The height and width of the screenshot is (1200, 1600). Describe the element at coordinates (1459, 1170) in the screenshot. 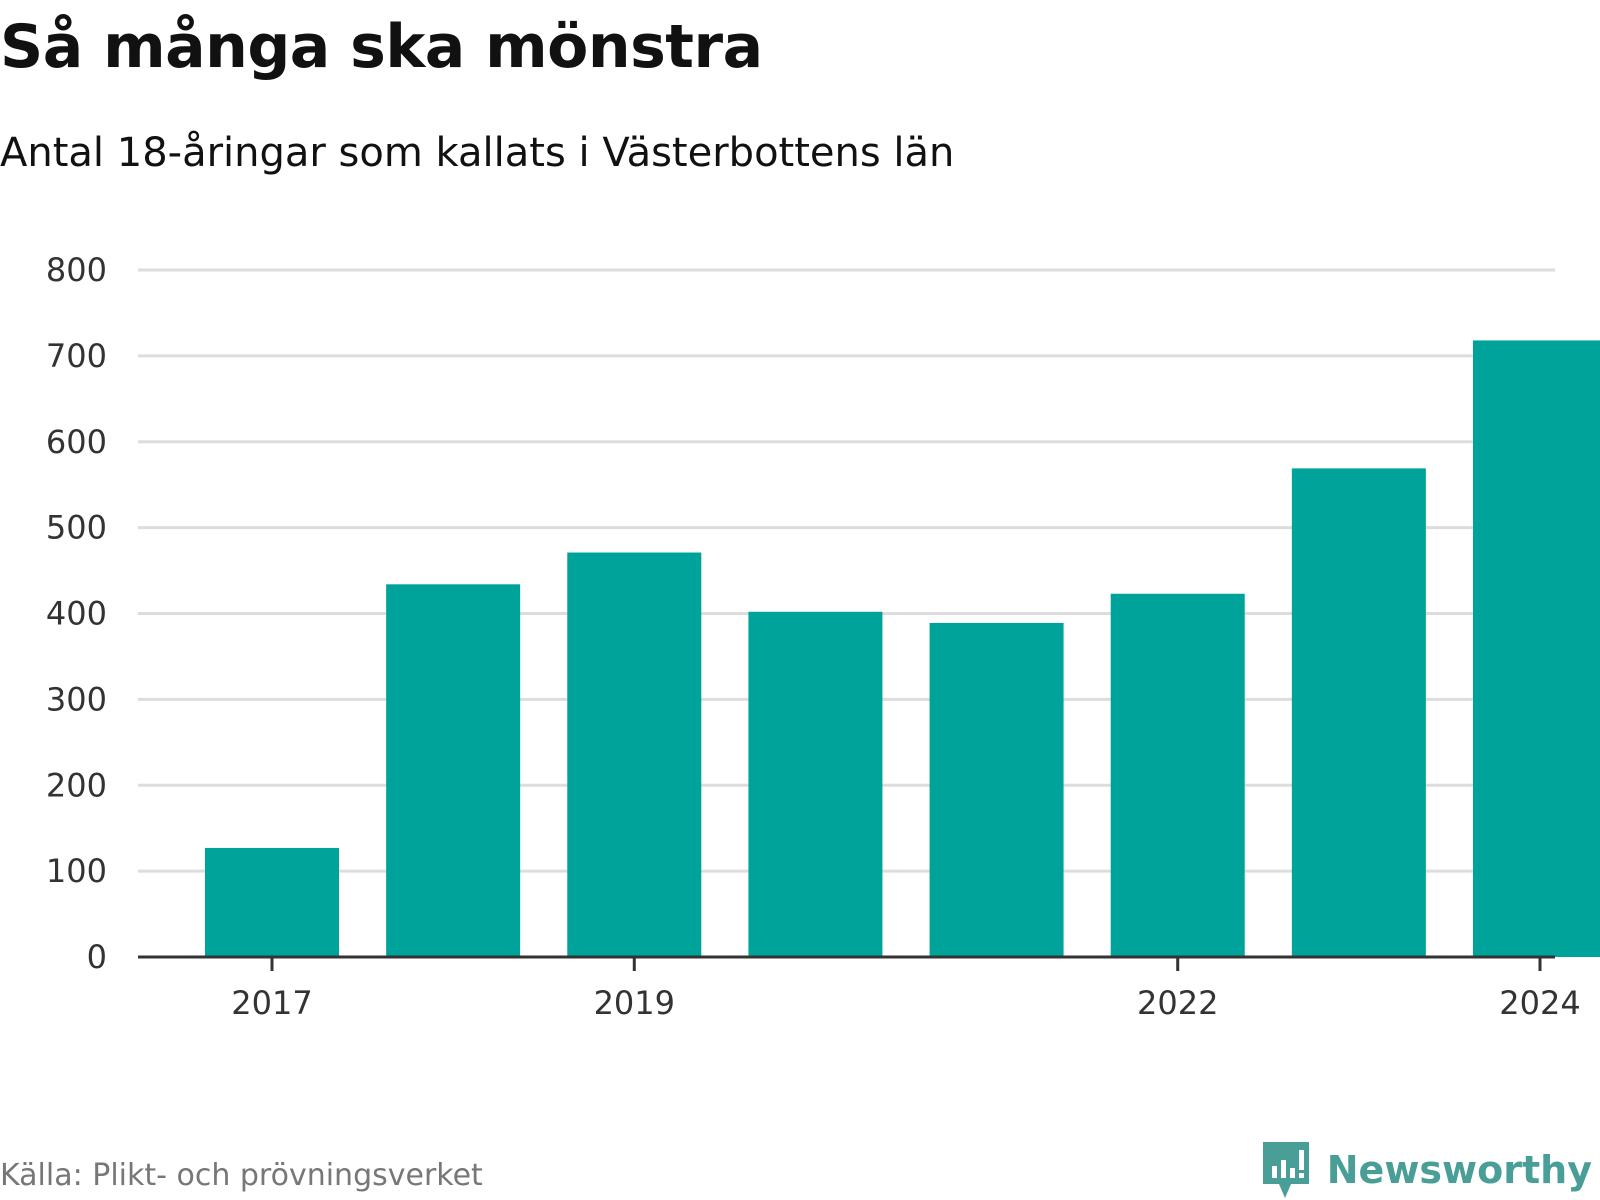

I see `brand-name: Newsworthy` at that location.